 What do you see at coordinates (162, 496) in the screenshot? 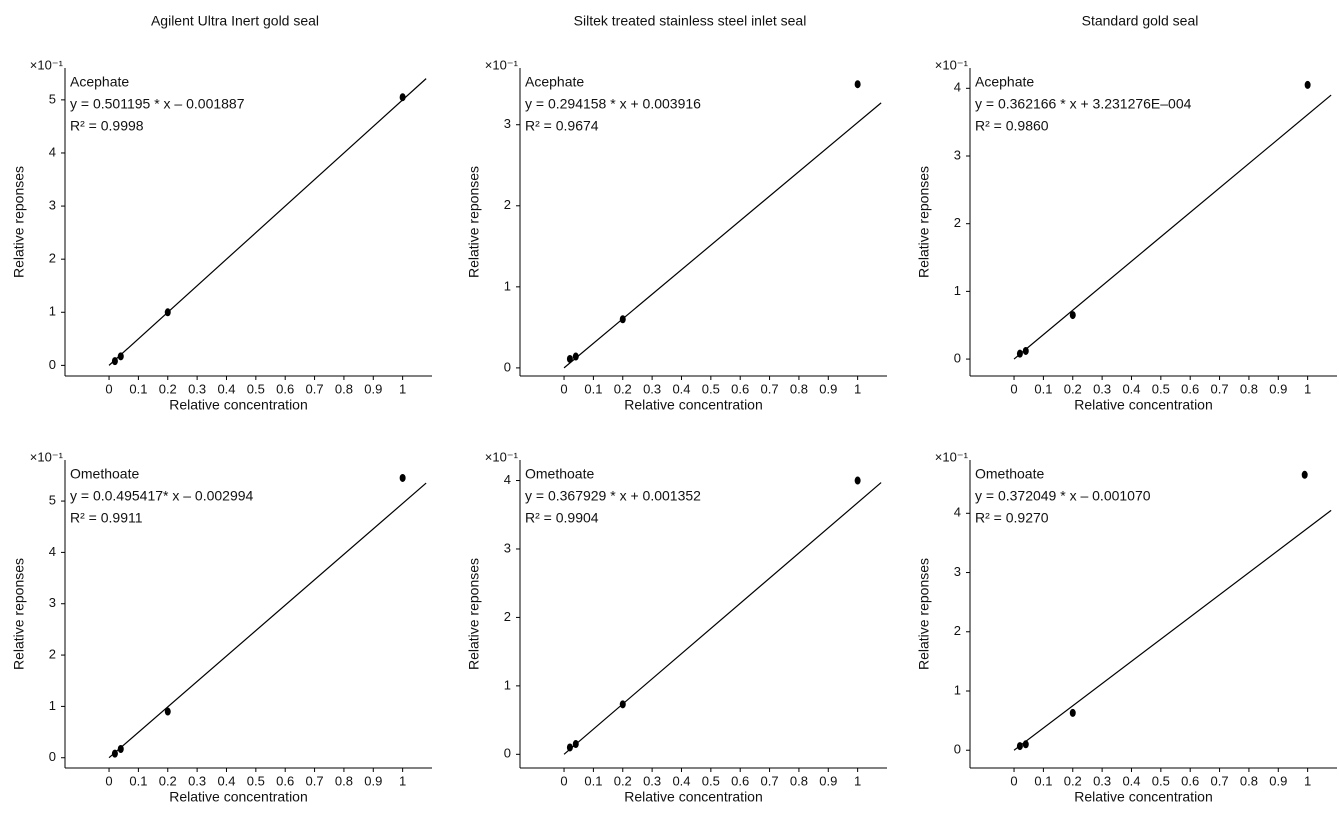
I see `equation: y = 0.0.495417* x – 0.002994` at bounding box center [162, 496].